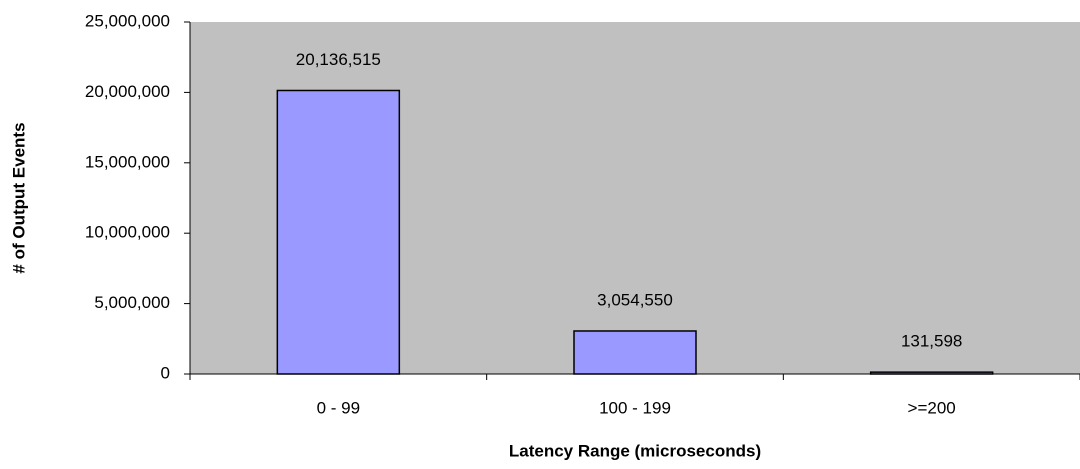 The image size is (1080, 469). Describe the element at coordinates (338, 59) in the screenshot. I see `data-label: 20,136,515` at that location.